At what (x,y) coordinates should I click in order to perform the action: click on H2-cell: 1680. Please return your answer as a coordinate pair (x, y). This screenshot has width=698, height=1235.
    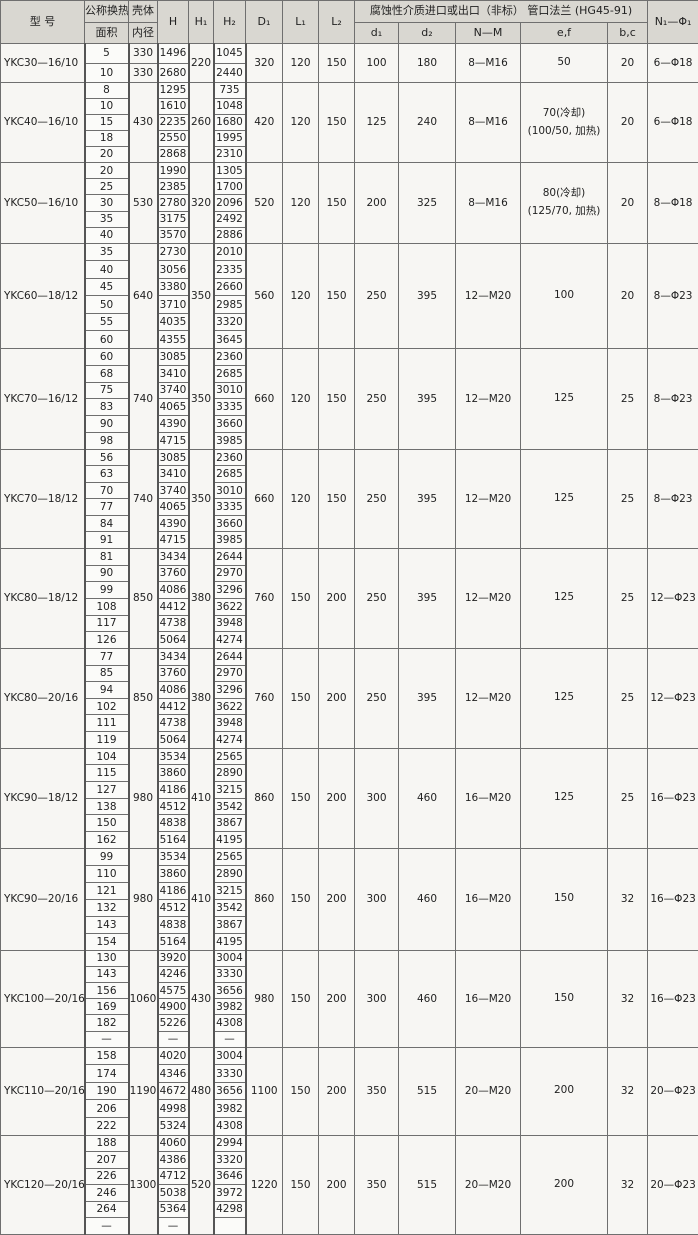
    Looking at the image, I should click on (230, 123).